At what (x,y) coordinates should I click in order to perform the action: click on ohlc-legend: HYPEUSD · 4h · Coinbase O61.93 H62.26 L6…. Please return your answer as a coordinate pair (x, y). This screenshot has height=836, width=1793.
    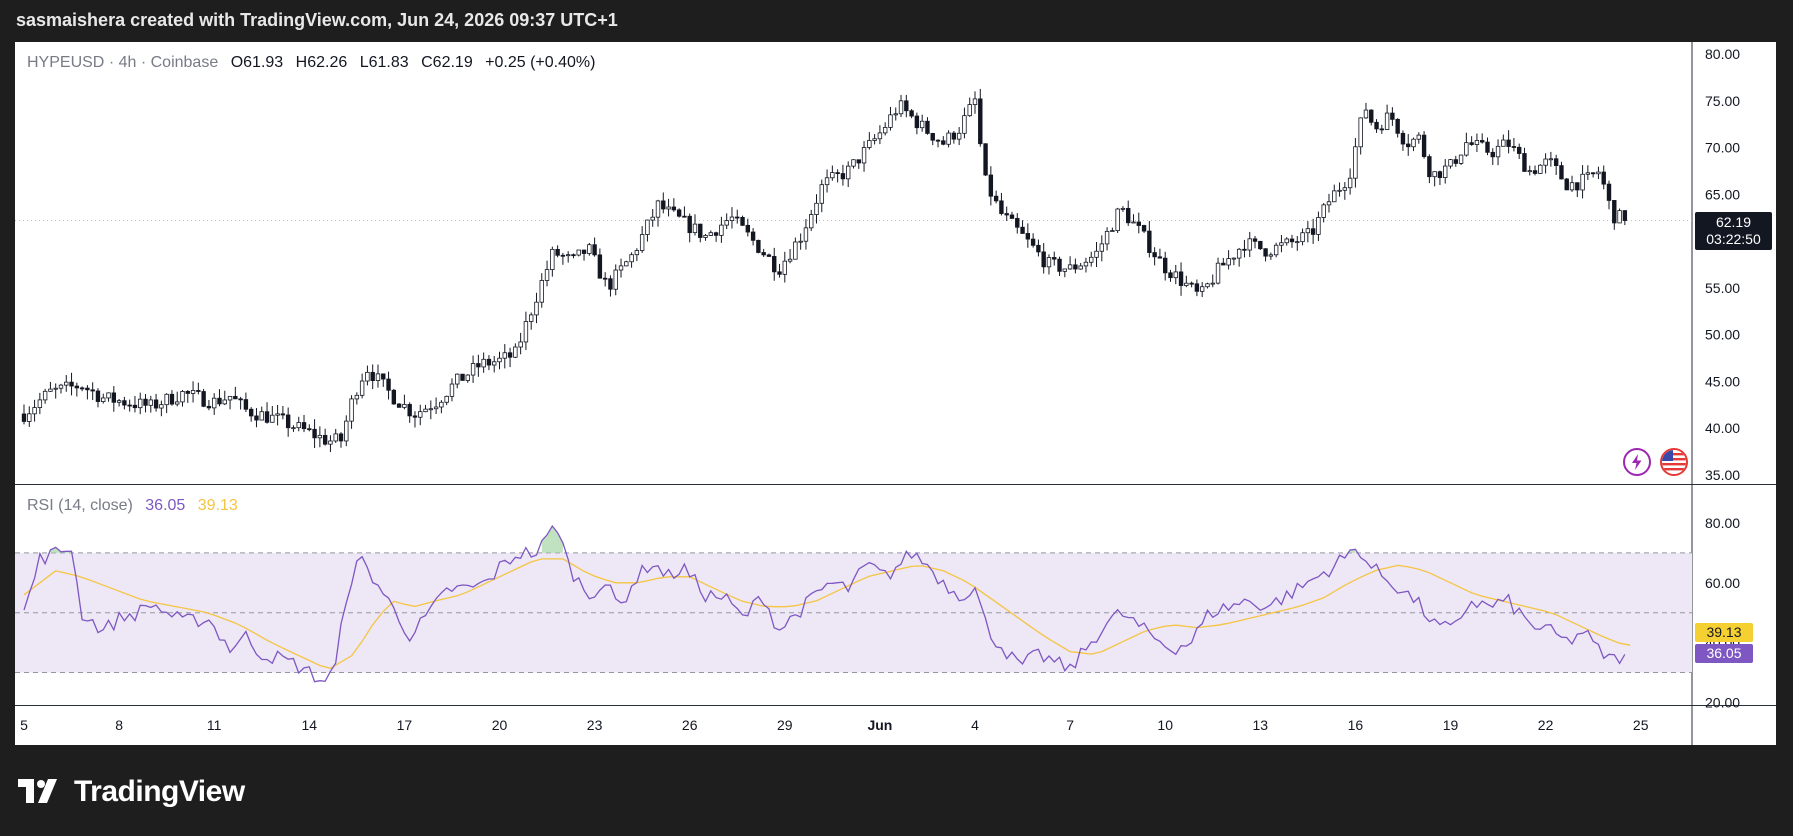
    Looking at the image, I should click on (311, 63).